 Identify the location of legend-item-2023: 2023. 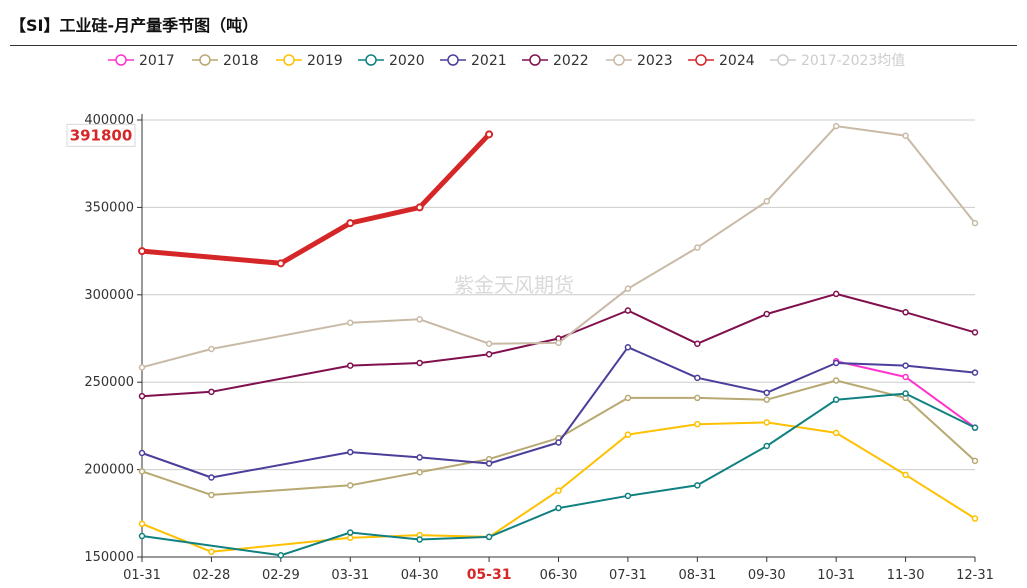
(639, 61).